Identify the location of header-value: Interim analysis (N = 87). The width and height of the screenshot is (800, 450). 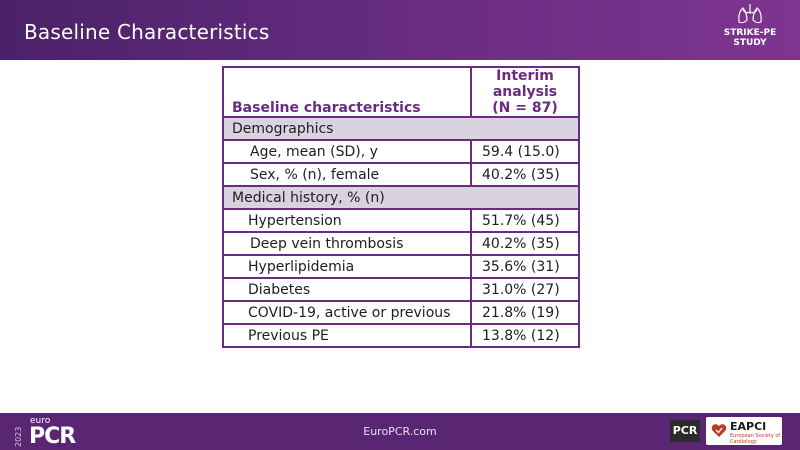
(525, 92).